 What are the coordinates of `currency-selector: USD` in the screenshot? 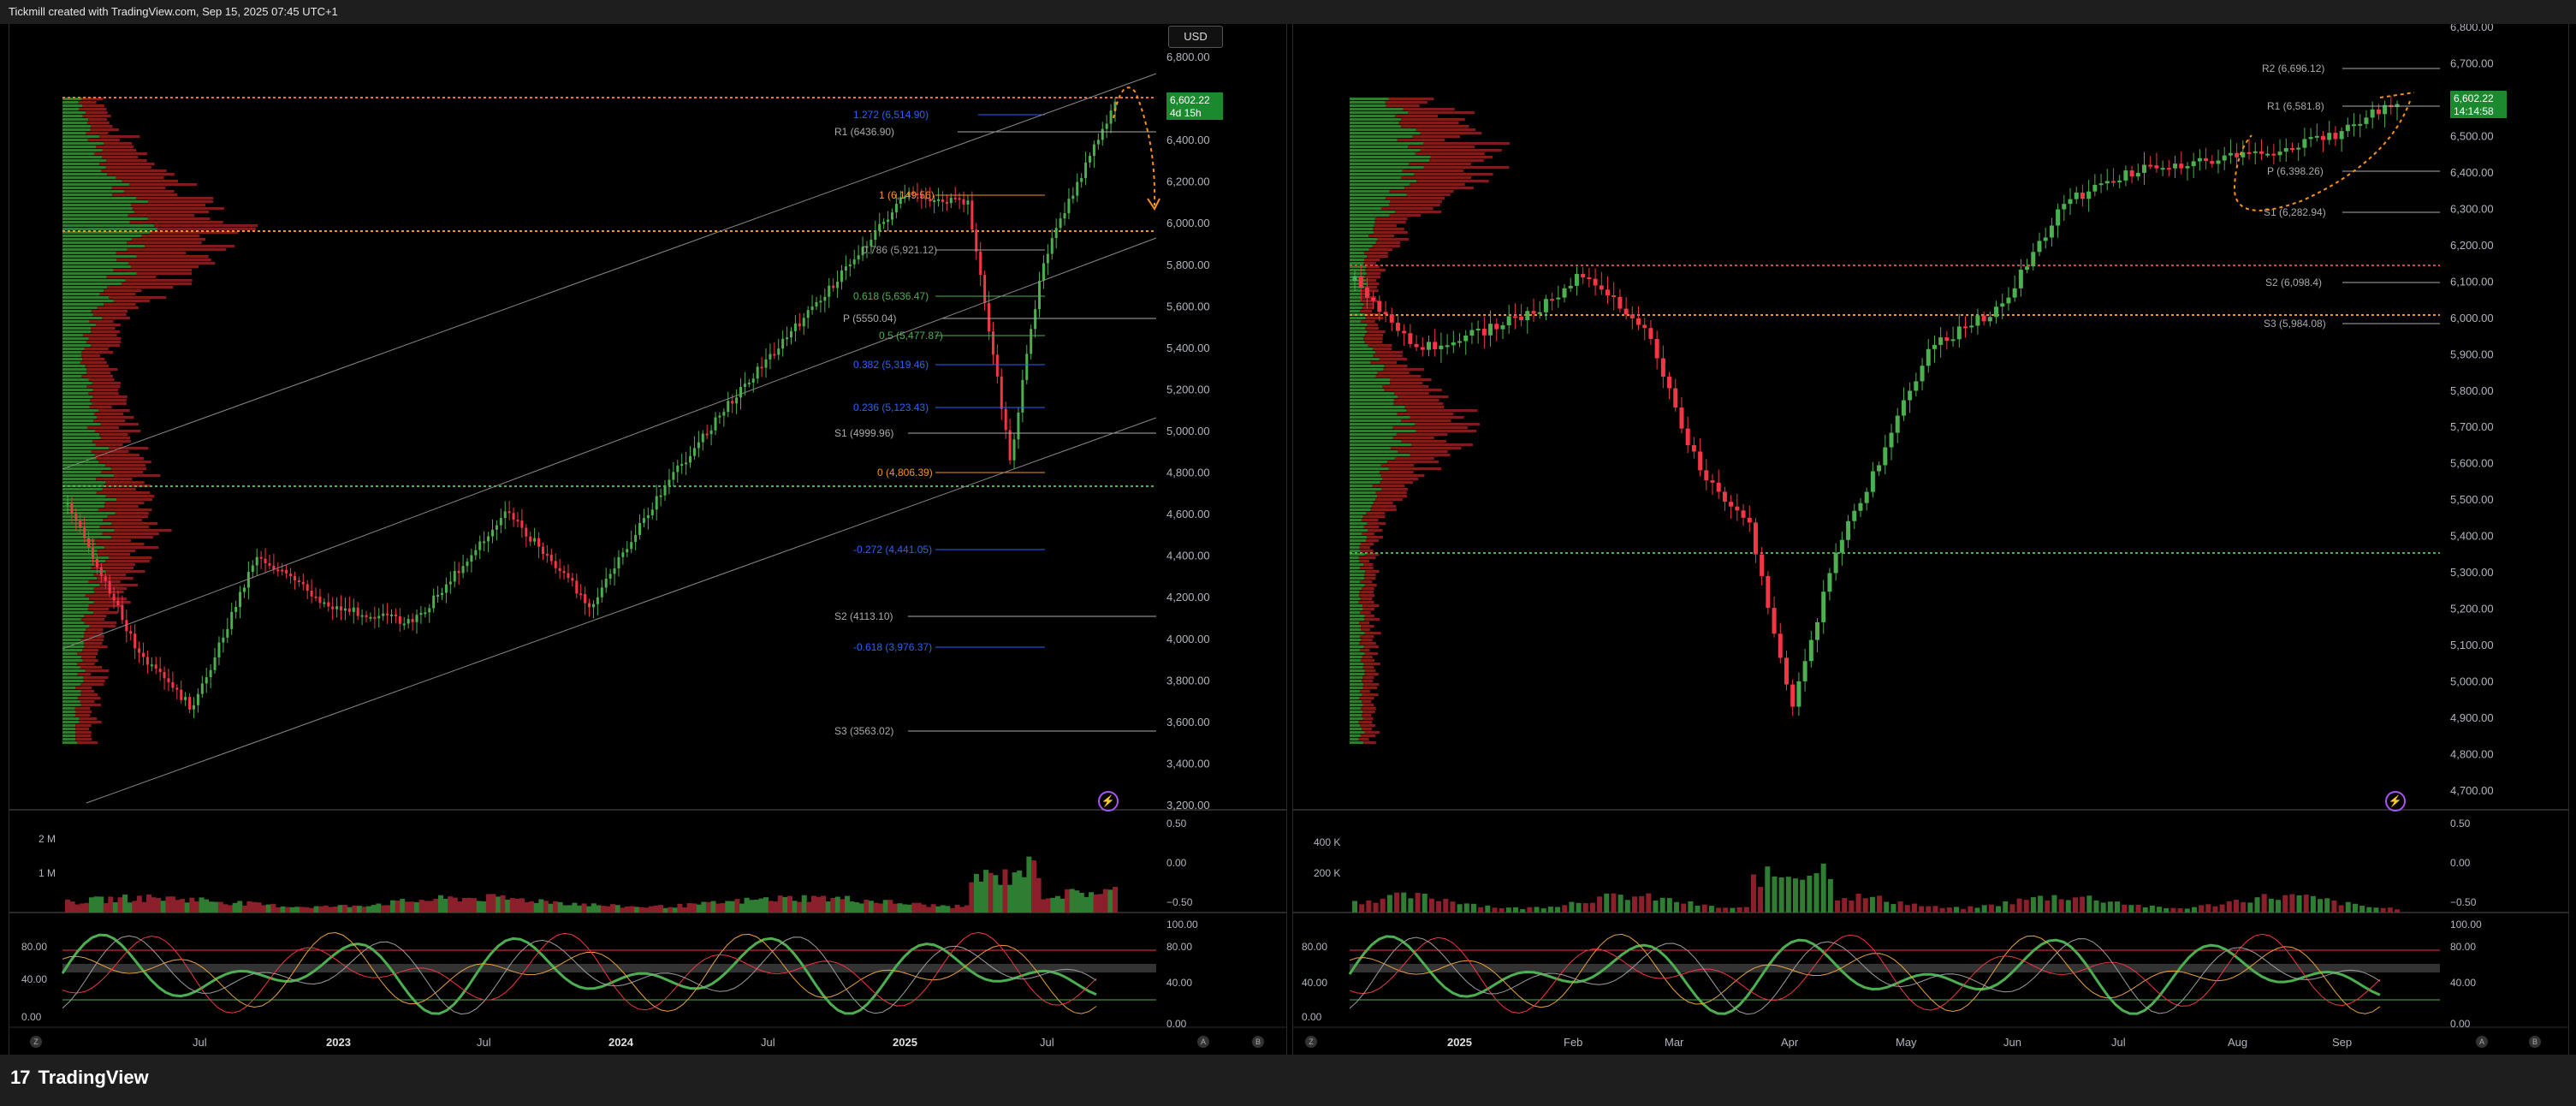 It's located at (1195, 37).